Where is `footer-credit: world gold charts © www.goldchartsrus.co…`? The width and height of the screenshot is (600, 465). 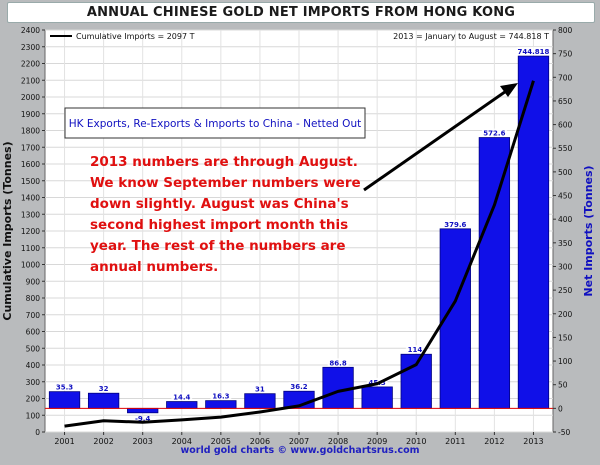
footer-credit: world gold charts © www.goldchartsrus.co… is located at coordinates (300, 450).